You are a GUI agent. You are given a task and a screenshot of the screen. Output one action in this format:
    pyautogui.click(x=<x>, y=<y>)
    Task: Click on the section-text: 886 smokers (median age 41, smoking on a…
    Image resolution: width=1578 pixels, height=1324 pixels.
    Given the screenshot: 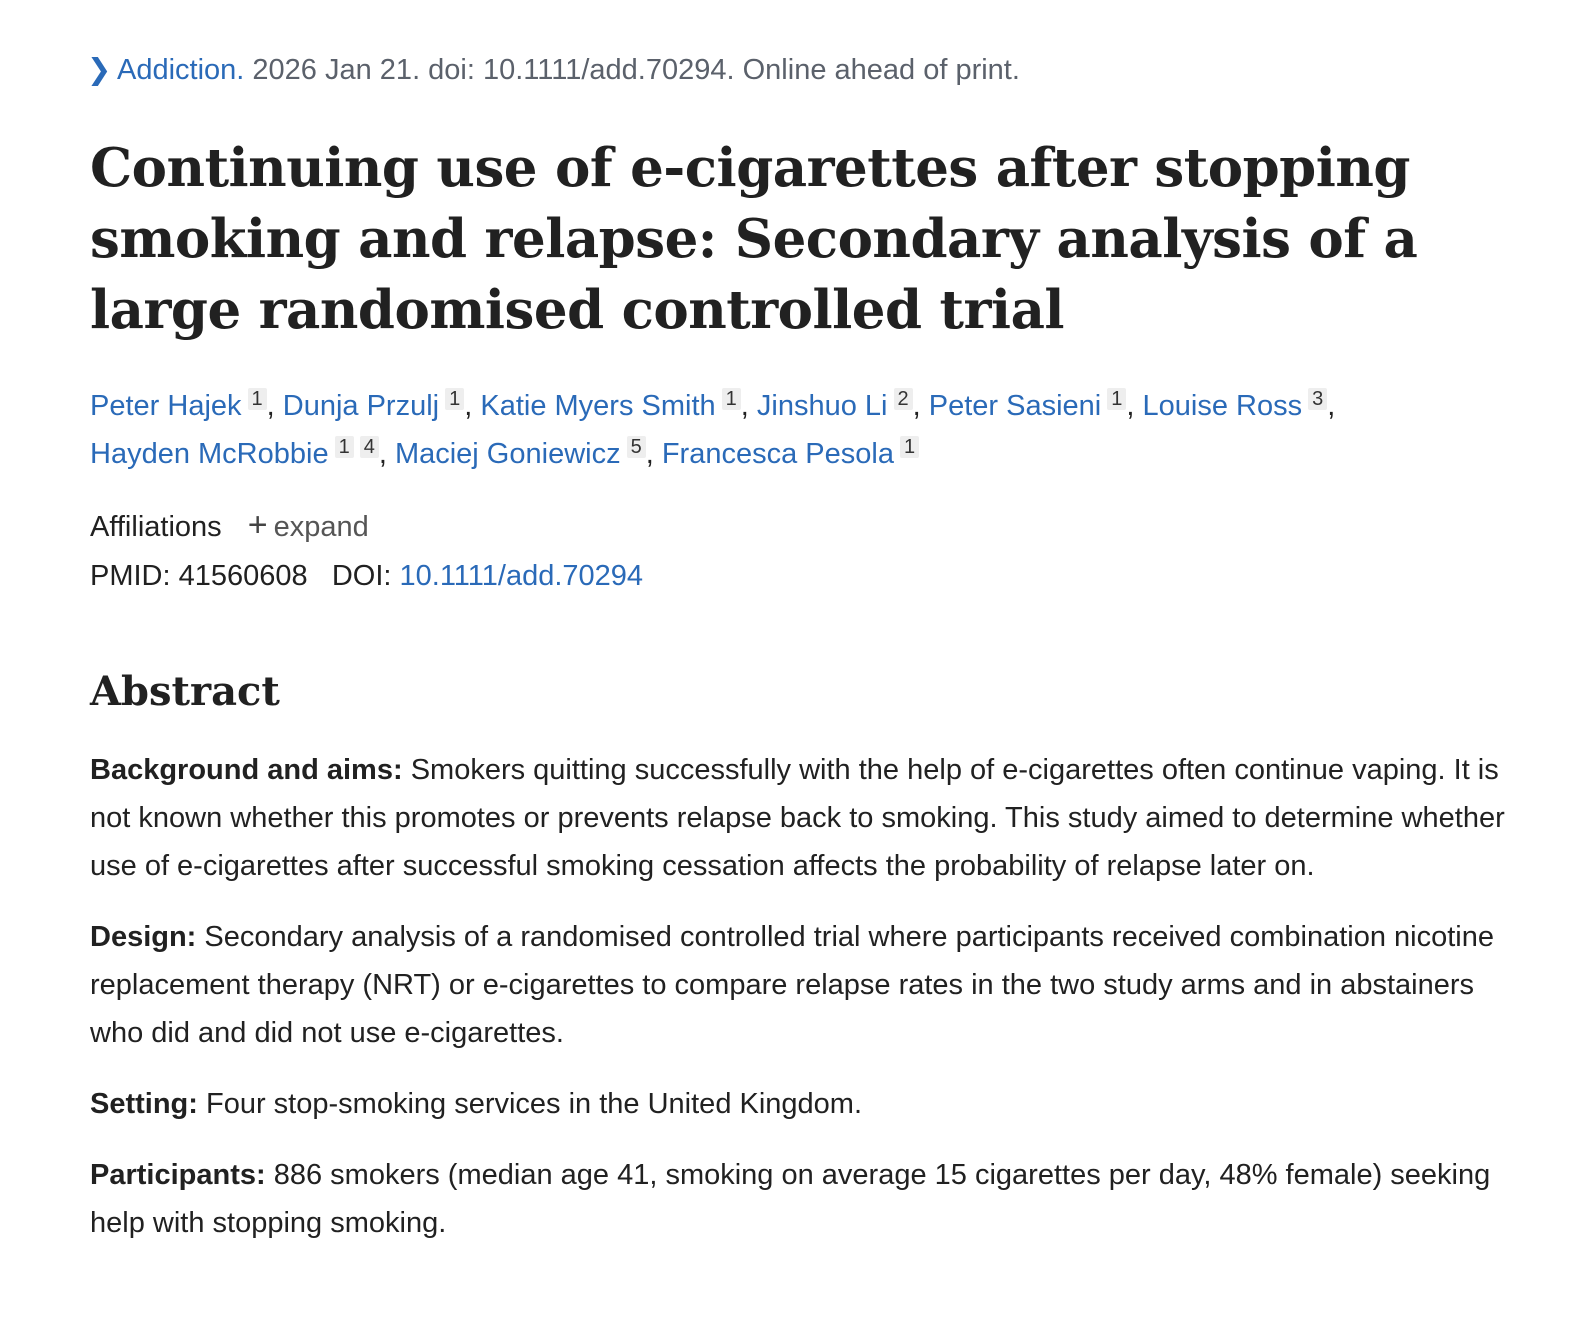 What is the action you would take?
    pyautogui.click(x=790, y=1199)
    